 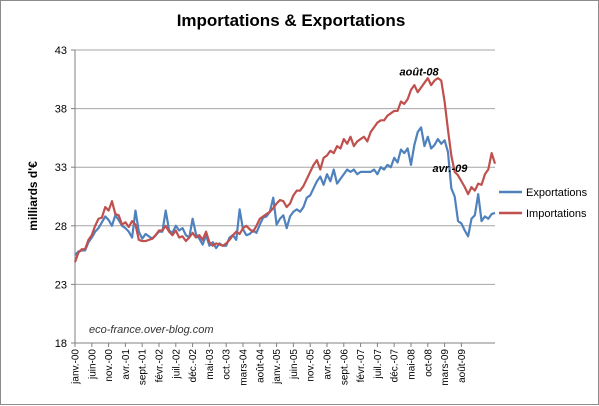 I want to click on x-tick-label: avr.-01, so click(x=126, y=364).